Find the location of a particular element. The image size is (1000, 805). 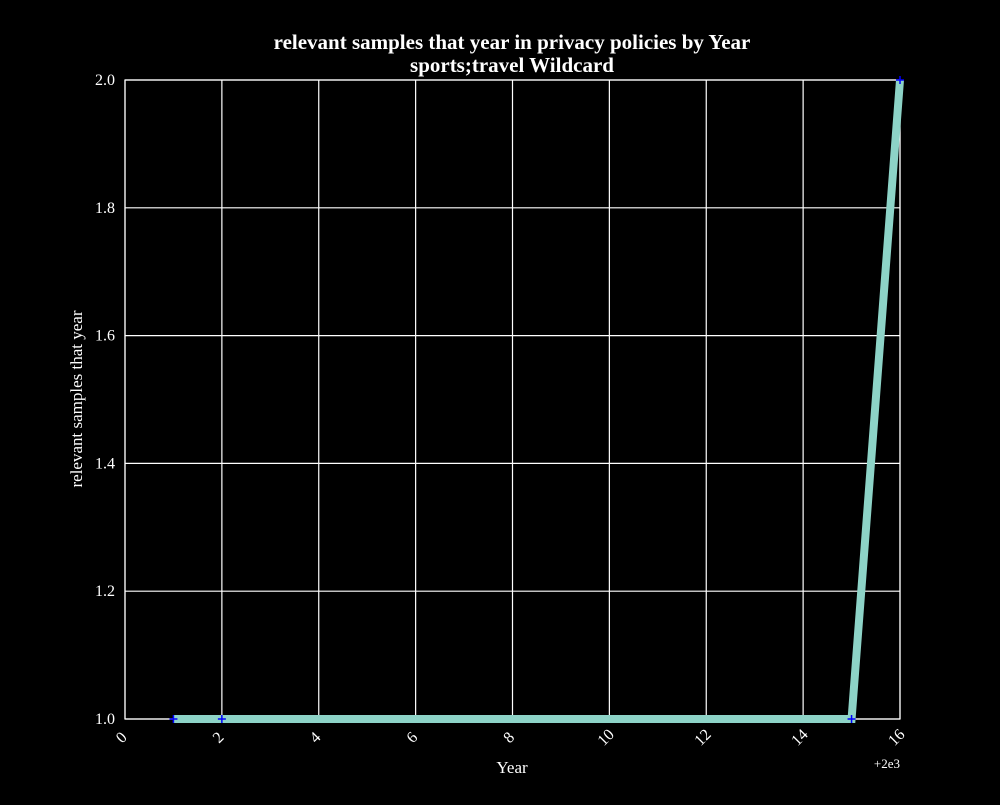

x-offset-label: +2e3 is located at coordinates (887, 763).